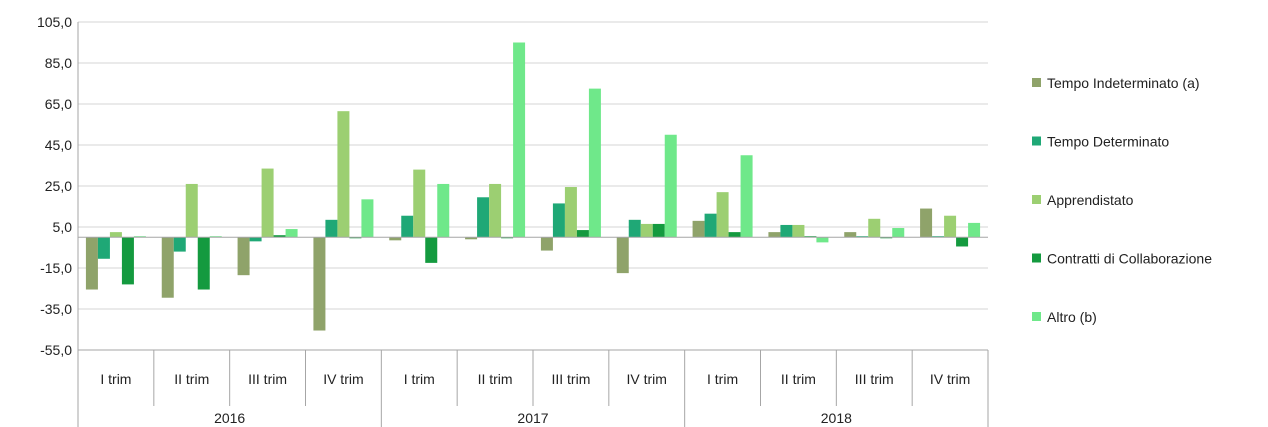 This screenshot has width=1268, height=427. Describe the element at coordinates (836, 418) in the screenshot. I see `x-group-label: 2018` at that location.